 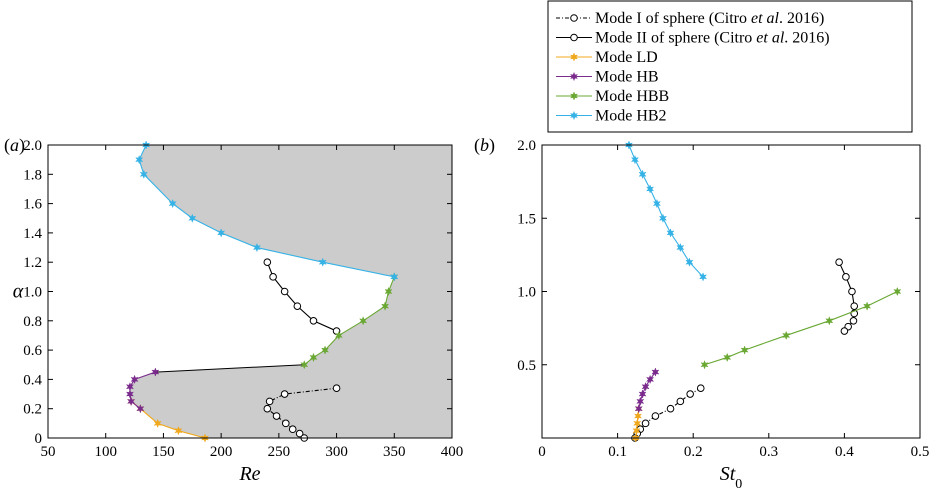 What do you see at coordinates (336, 452) in the screenshot?
I see `x-tick-label: 300` at bounding box center [336, 452].